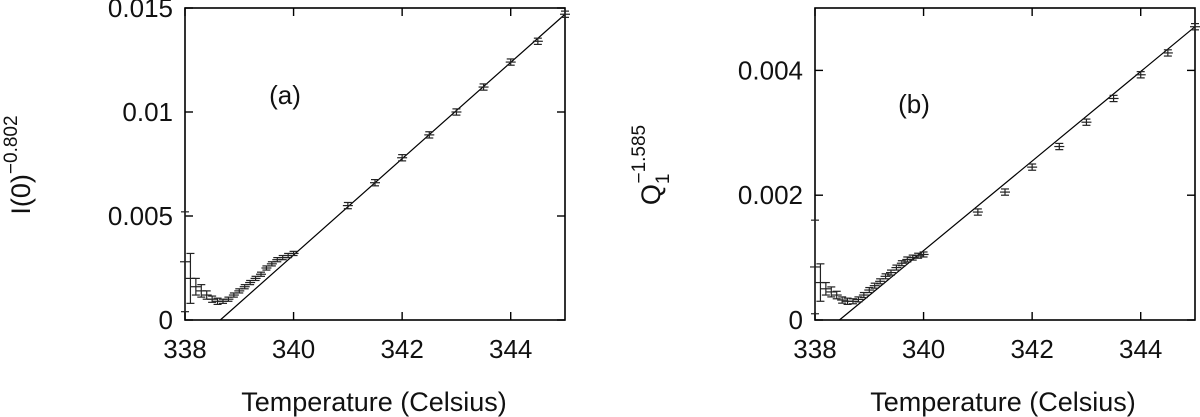 The image size is (1200, 417). What do you see at coordinates (651, 165) in the screenshot?
I see `y-axis-title-b: Q1−1.585` at bounding box center [651, 165].